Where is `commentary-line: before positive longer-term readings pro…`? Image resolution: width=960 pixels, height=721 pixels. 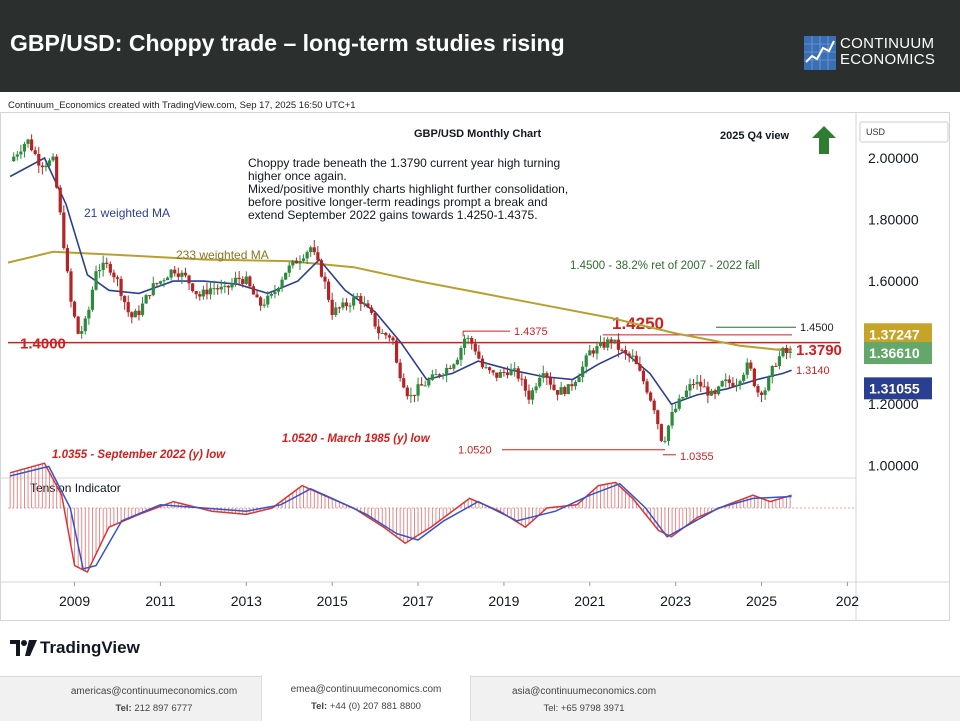
commentary-line: before positive longer-term readings pro… is located at coordinates (398, 202).